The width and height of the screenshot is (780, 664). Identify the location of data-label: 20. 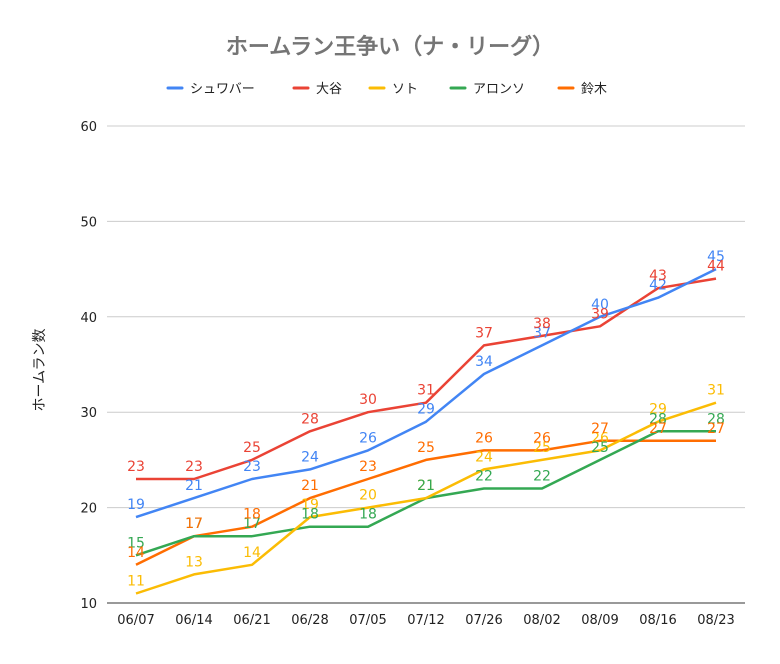
(368, 496).